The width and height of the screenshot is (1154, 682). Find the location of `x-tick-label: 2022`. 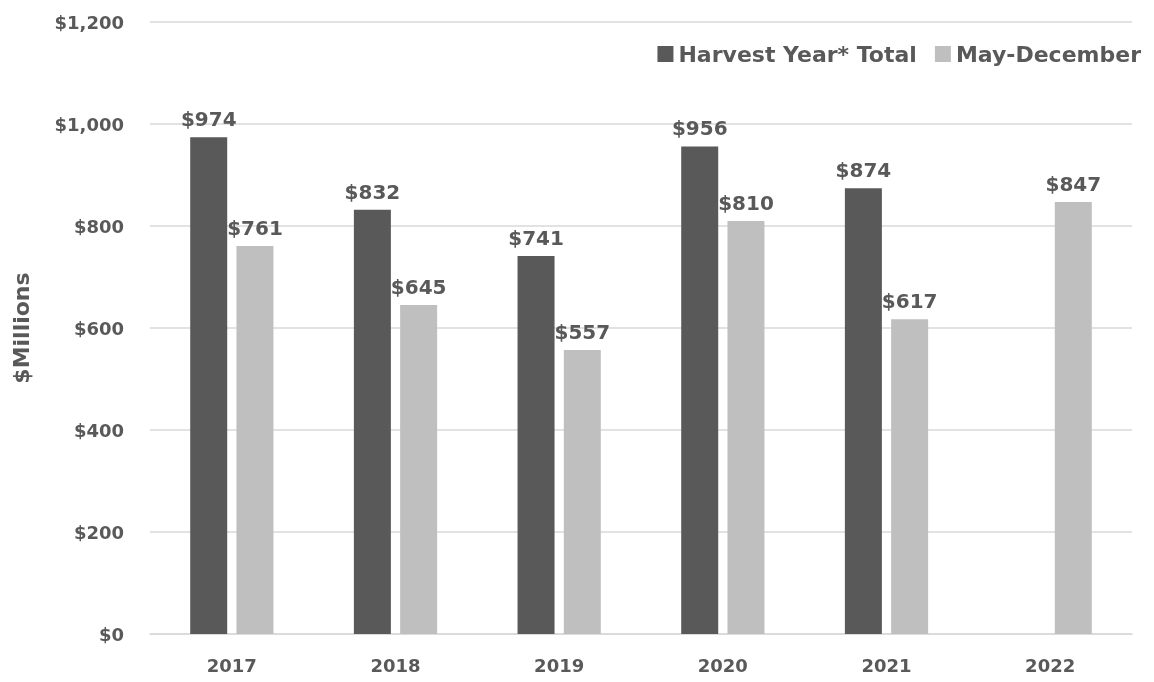

x-tick-label: 2022 is located at coordinates (1050, 665).